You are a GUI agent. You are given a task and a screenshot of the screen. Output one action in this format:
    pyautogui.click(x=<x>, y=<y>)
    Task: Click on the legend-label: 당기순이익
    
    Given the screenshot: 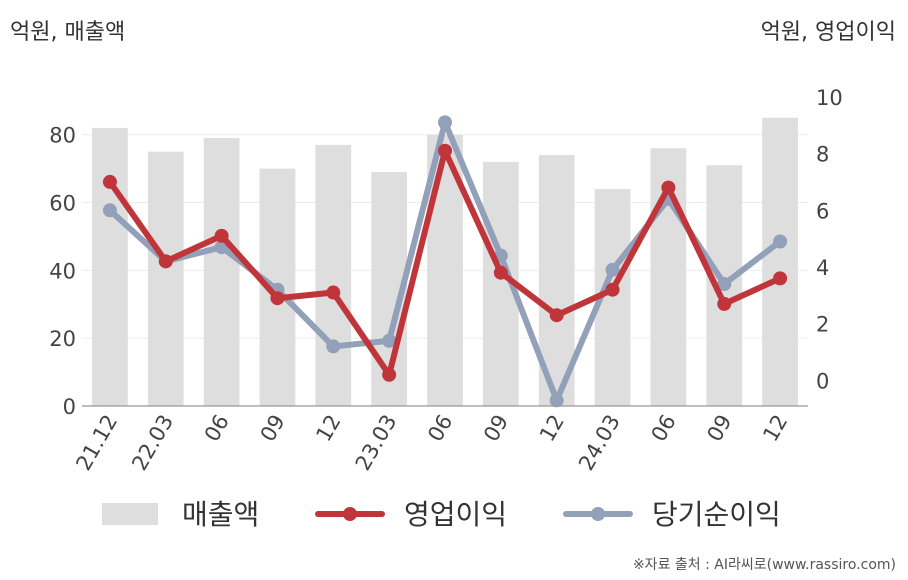 What is the action you would take?
    pyautogui.click(x=716, y=514)
    